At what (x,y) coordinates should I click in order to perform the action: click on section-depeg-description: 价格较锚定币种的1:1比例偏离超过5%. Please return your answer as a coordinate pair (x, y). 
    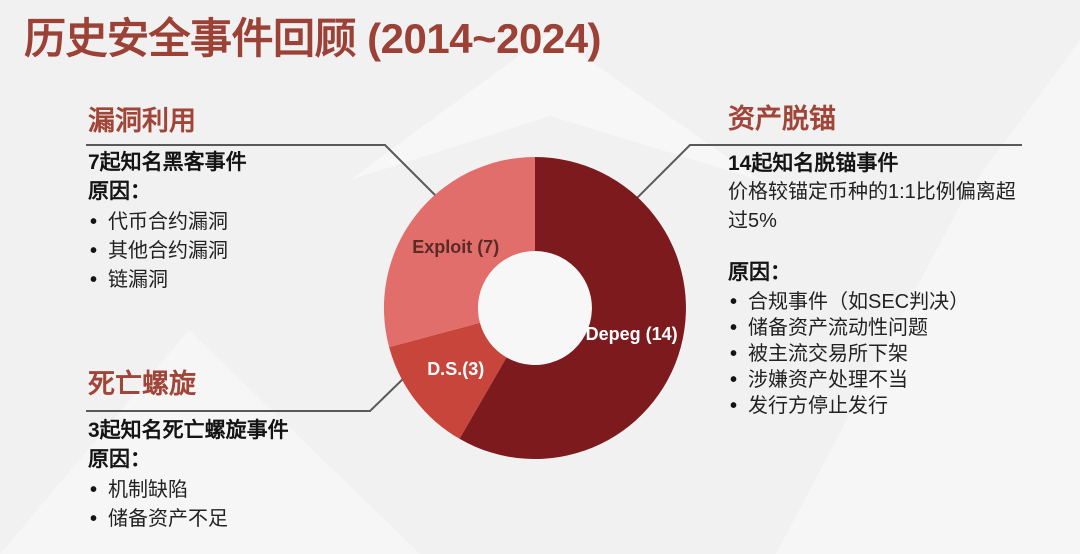
    Looking at the image, I should click on (872, 206).